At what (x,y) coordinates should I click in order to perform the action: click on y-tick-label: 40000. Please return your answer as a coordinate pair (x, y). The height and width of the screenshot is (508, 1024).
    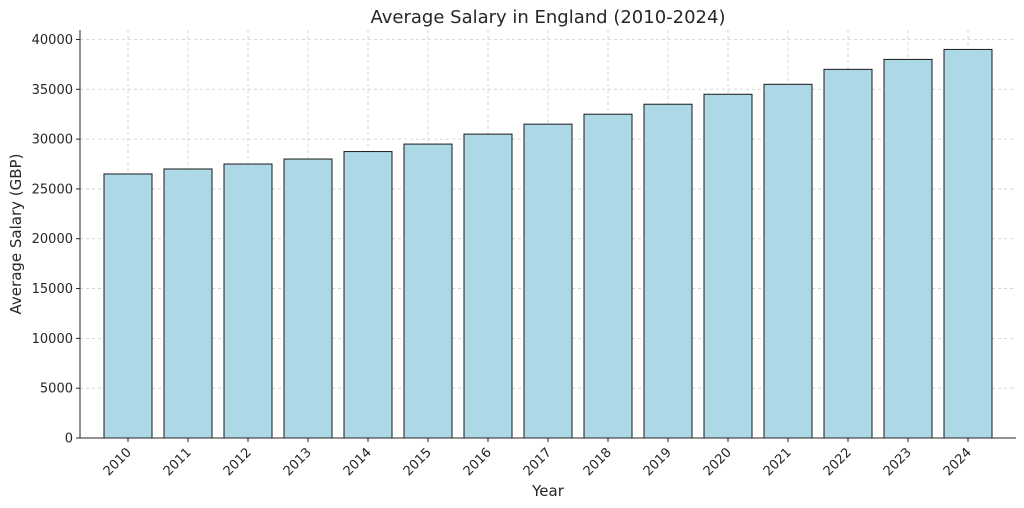
    Looking at the image, I should click on (52, 40).